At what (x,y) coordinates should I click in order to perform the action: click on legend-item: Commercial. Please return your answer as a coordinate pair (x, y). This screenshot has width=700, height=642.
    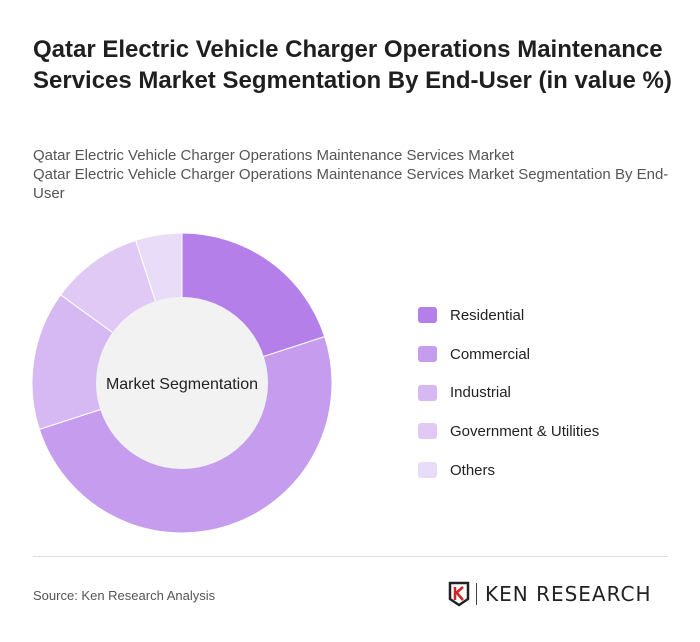
    Looking at the image, I should click on (508, 354).